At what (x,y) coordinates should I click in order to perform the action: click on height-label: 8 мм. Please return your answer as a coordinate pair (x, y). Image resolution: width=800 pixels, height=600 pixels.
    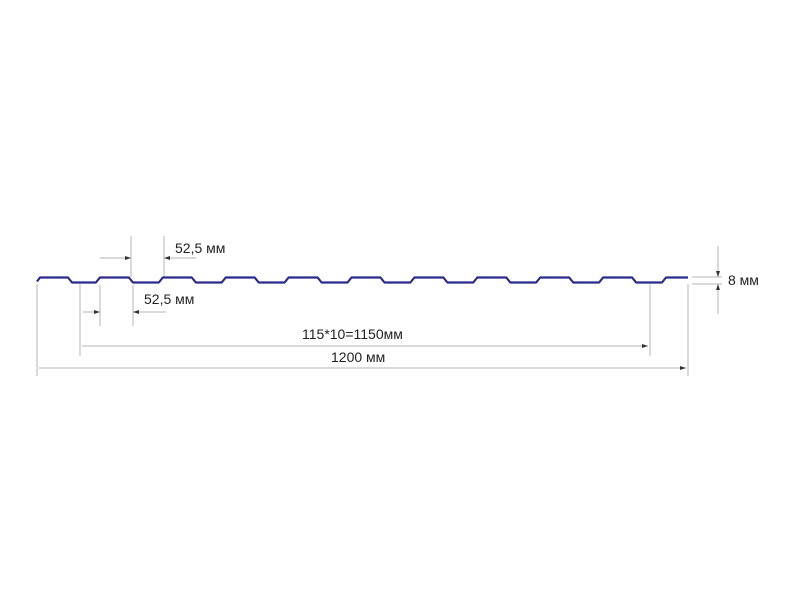
    Looking at the image, I should click on (743, 280).